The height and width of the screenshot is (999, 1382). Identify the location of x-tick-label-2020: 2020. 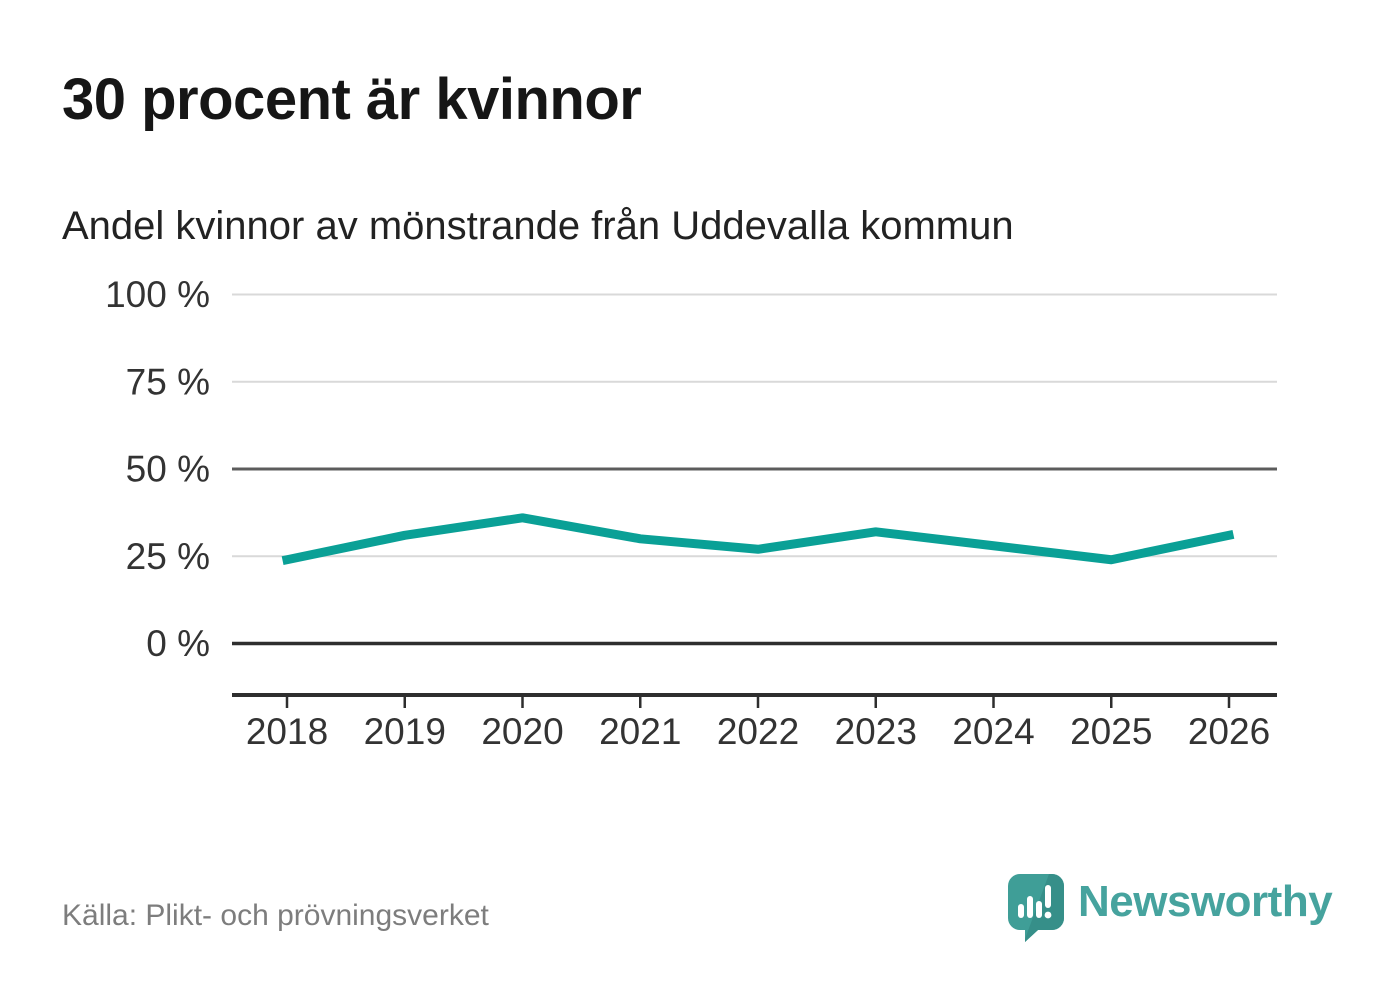
(522, 731).